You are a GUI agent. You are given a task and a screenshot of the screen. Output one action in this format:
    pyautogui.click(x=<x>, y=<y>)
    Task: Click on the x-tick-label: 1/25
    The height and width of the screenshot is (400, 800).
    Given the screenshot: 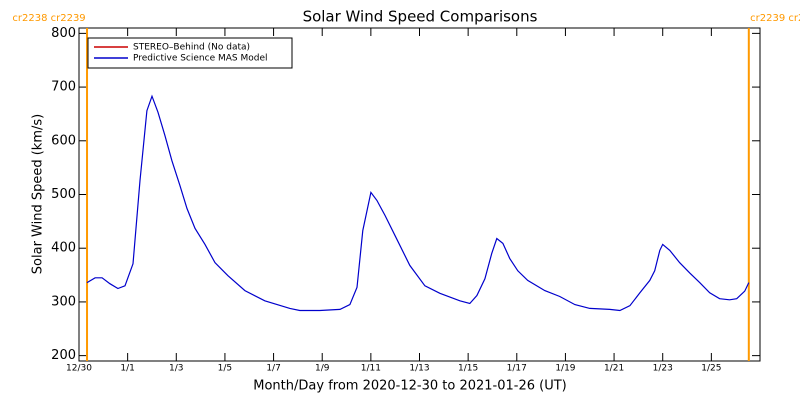 What is the action you would take?
    pyautogui.click(x=711, y=369)
    